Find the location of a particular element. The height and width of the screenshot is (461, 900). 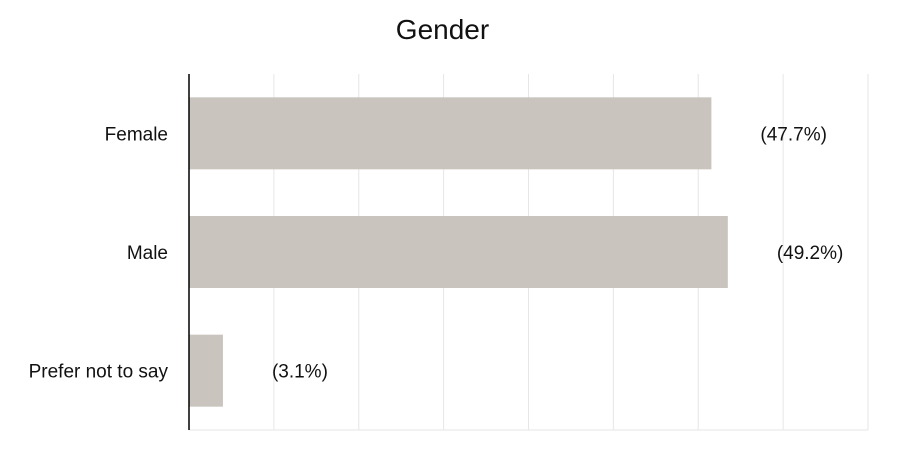

category-label: Male is located at coordinates (147, 253).